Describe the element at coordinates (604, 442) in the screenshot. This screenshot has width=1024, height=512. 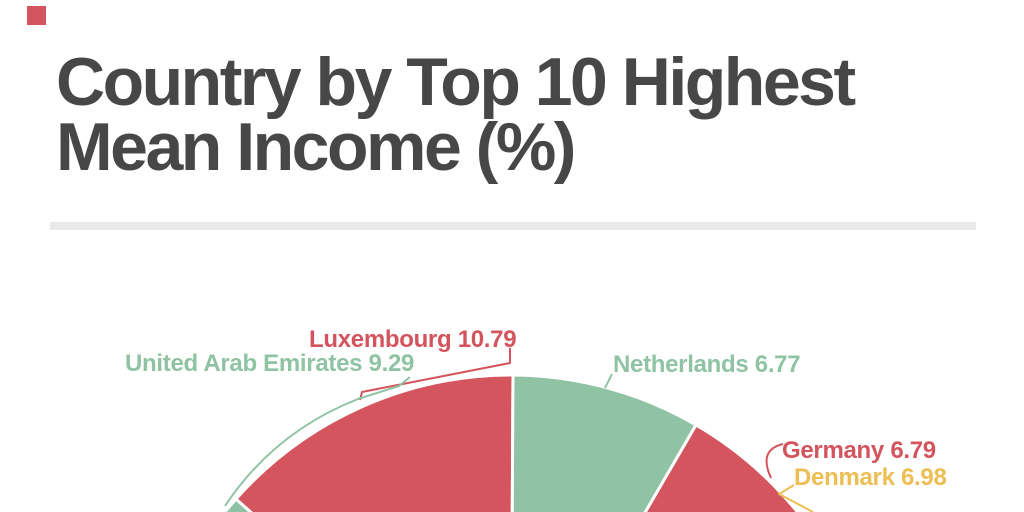
I see `pie-slice-netherlands` at that location.